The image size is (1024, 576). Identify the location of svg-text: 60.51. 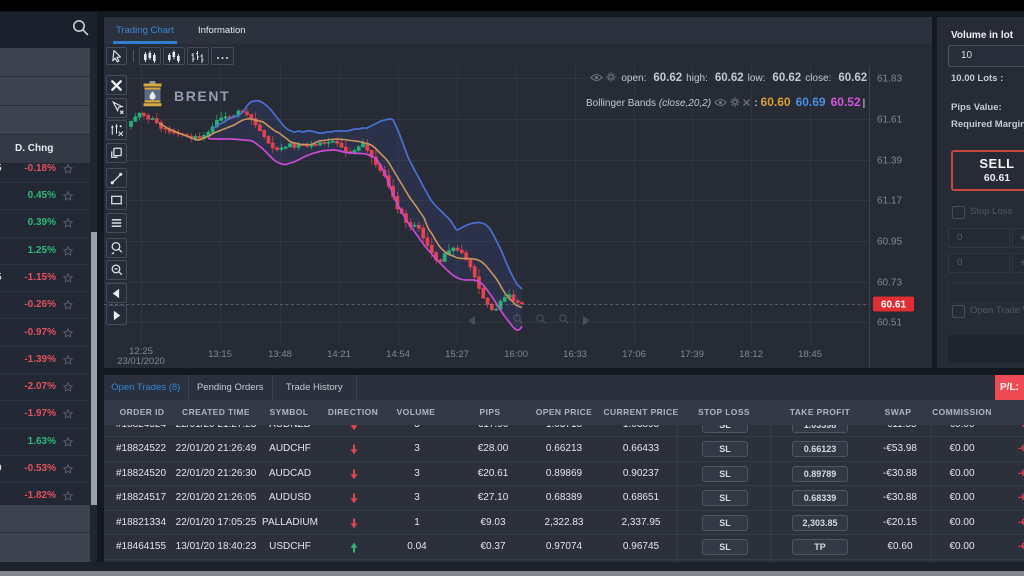
(889, 323).